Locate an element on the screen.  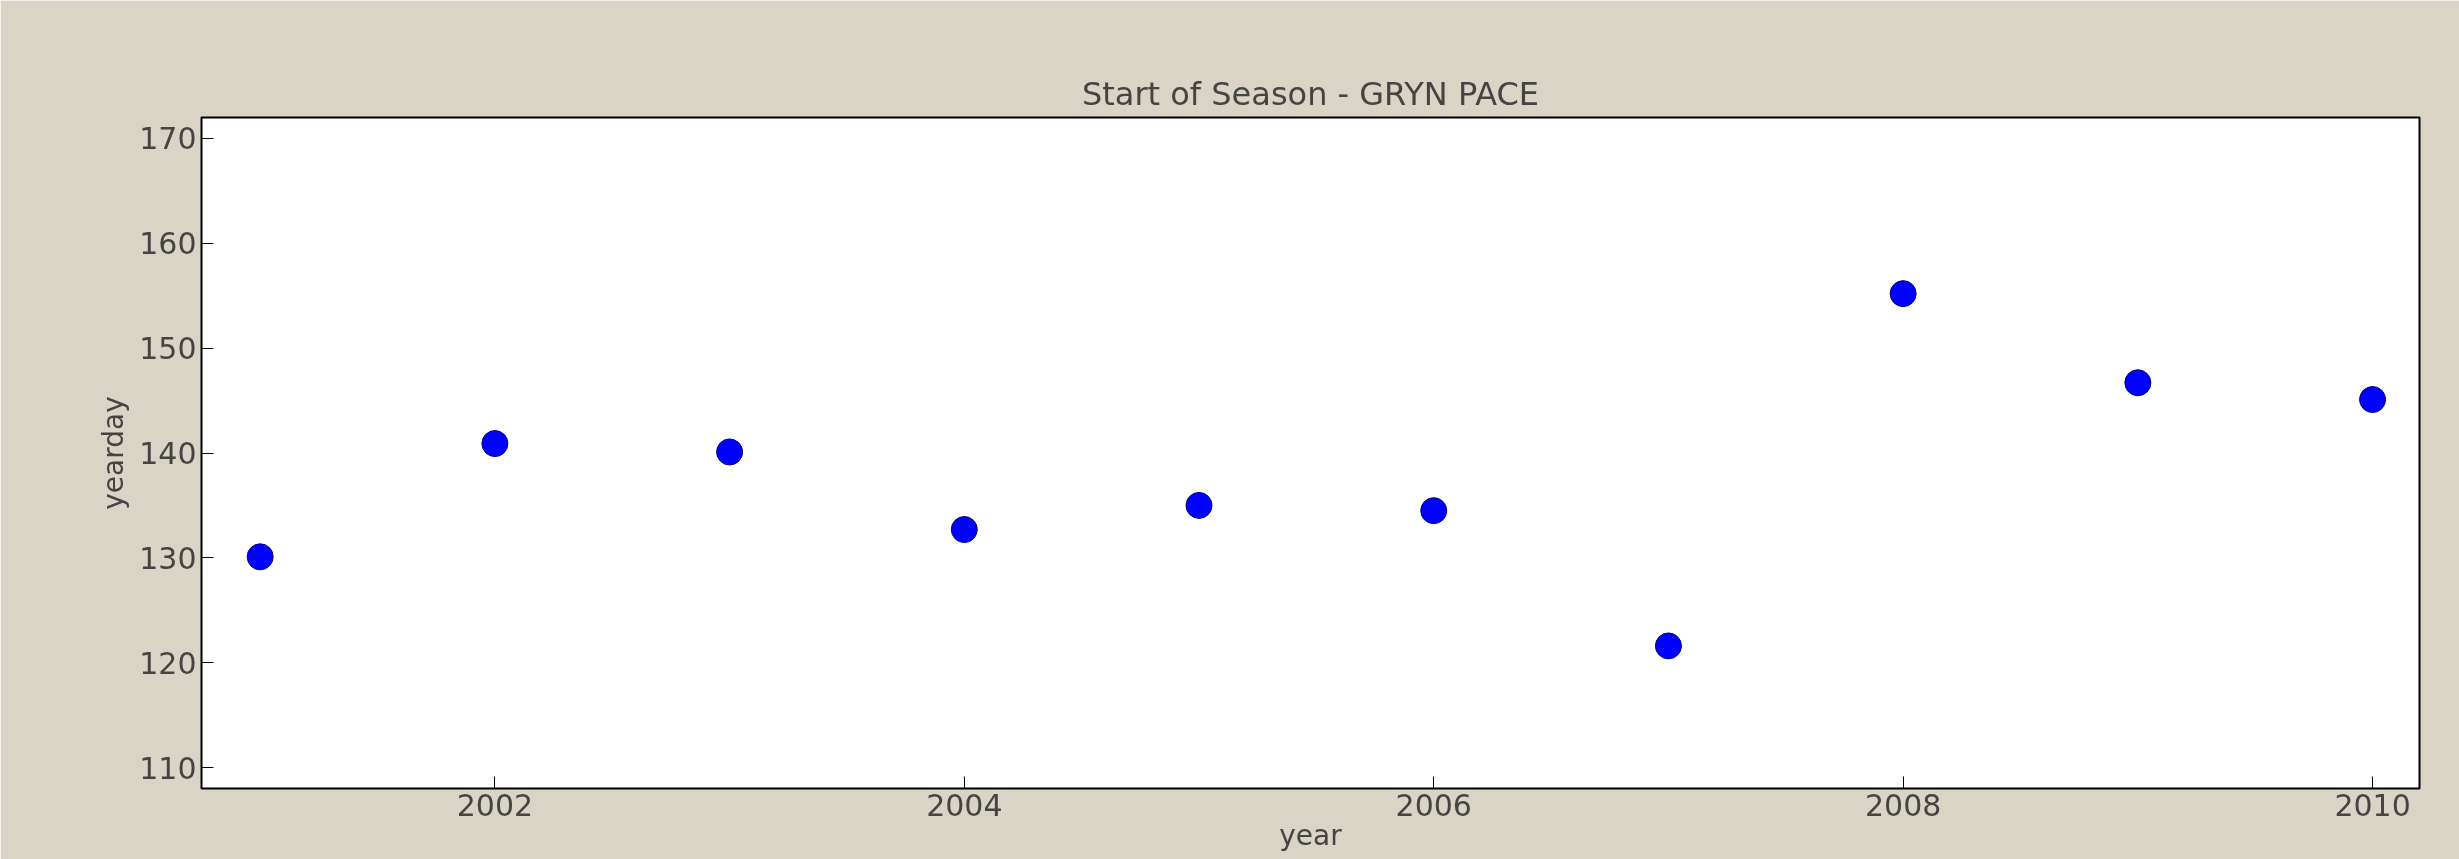
x-tick-label: 2004 is located at coordinates (964, 805).